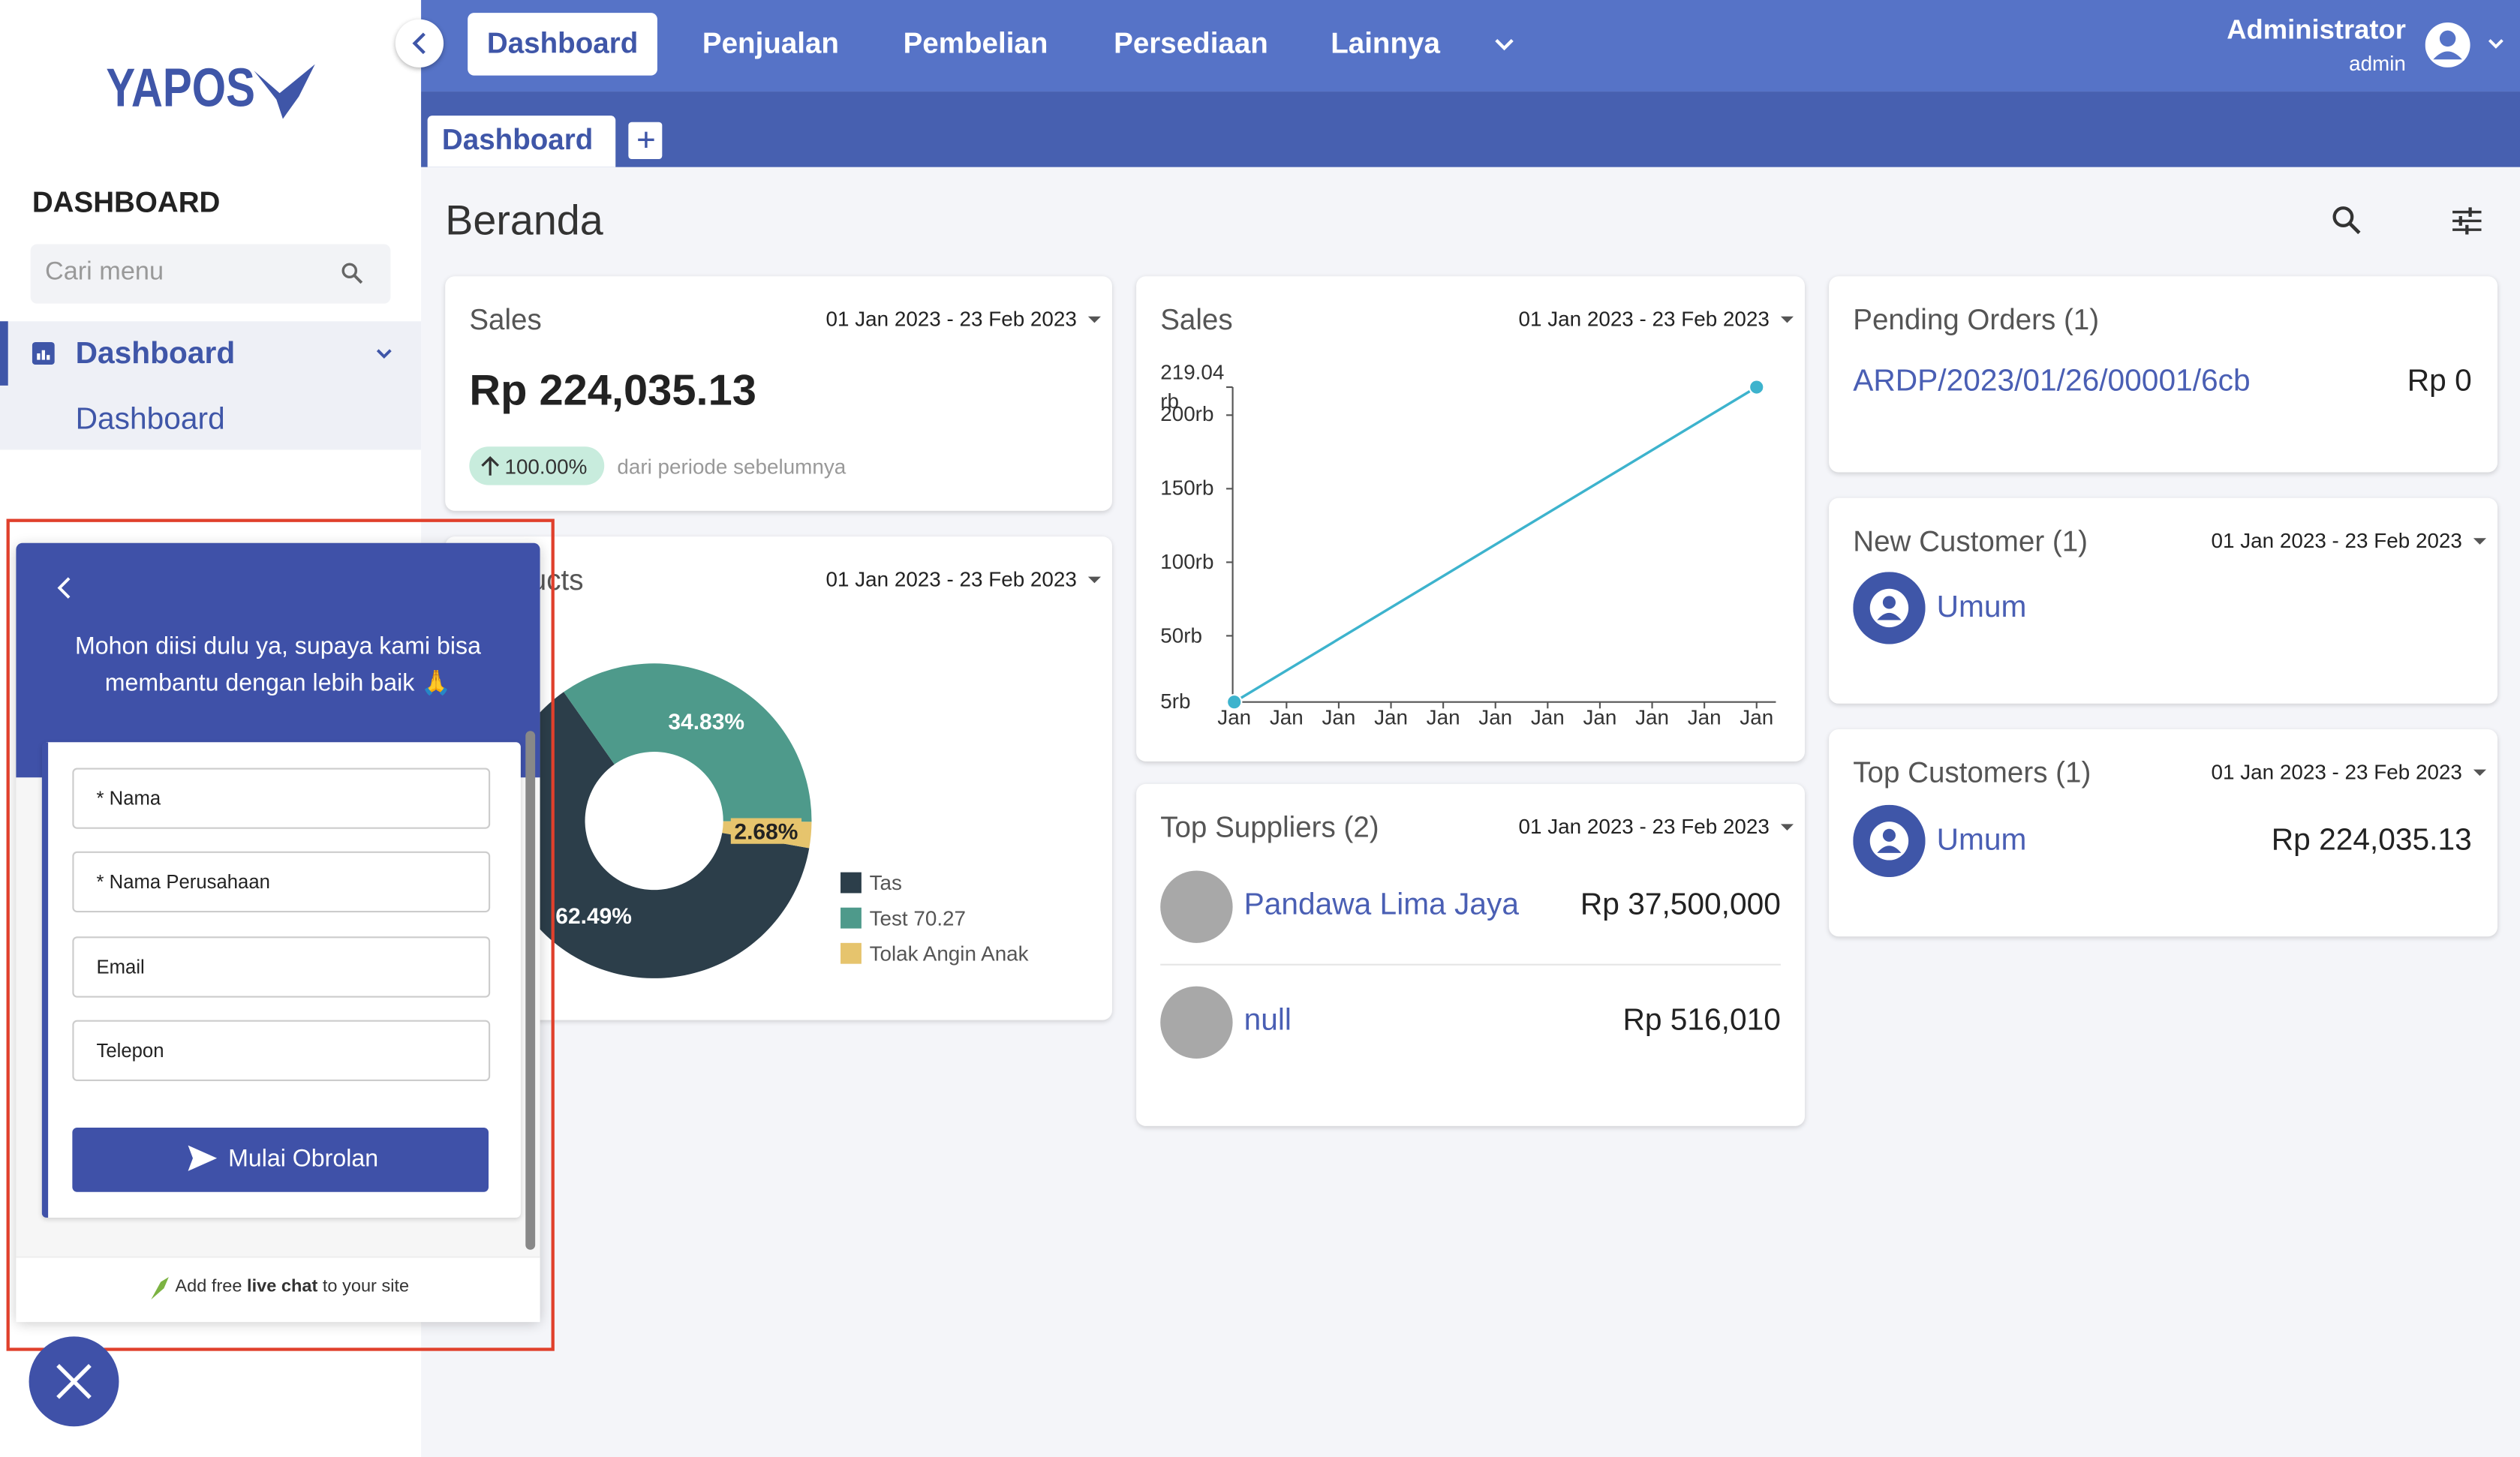  Describe the element at coordinates (1187, 488) in the screenshot. I see `y-tick-label: 150rb` at that location.